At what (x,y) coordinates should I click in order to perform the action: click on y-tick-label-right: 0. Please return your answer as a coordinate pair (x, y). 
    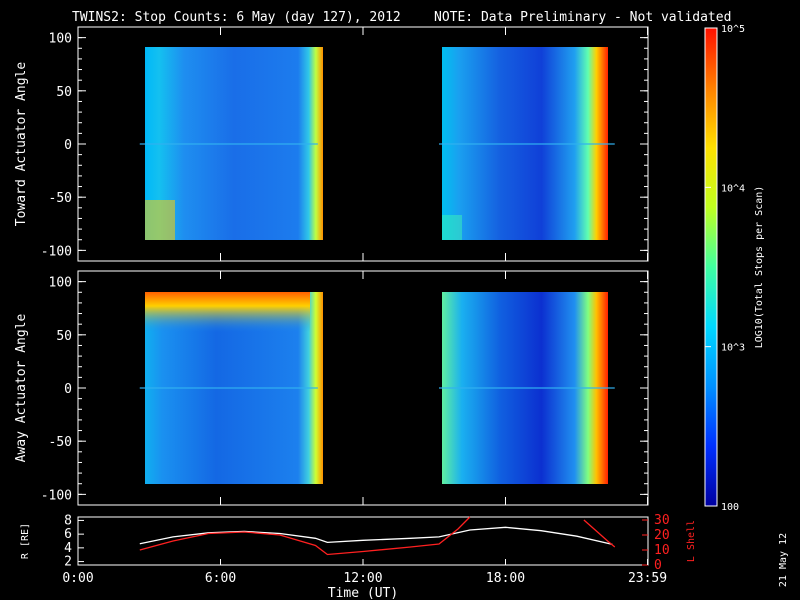
    Looking at the image, I should click on (658, 565).